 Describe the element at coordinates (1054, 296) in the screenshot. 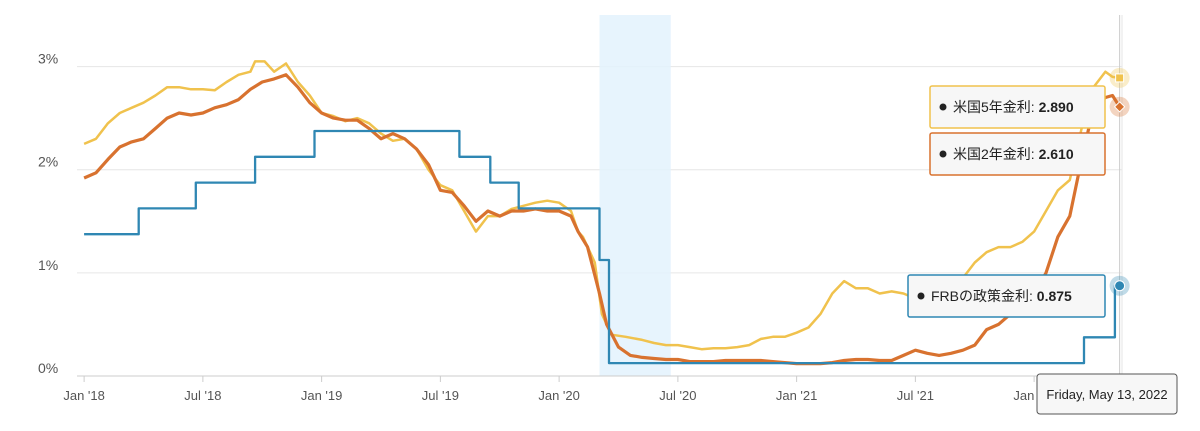

I see `series-value: 0.875` at that location.